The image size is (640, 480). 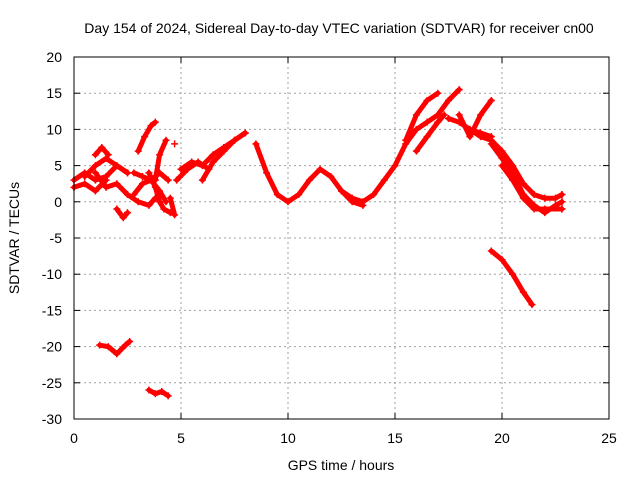 I want to click on y-tick-label: 0, so click(x=58, y=202).